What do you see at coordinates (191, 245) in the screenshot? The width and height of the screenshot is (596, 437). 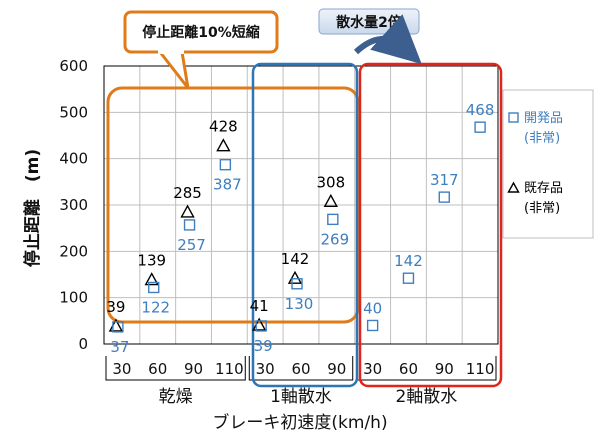 I see `dev-value-label: 257` at bounding box center [191, 245].